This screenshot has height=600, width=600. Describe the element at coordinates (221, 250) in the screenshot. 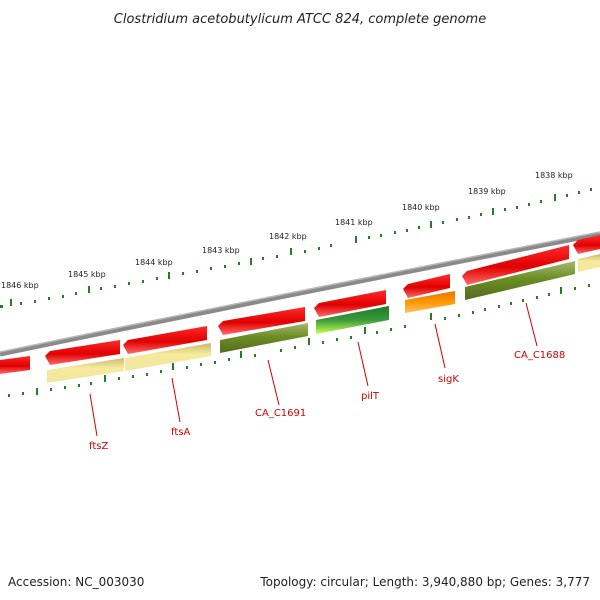

I see `tick-label: 1843 kbp` at that location.